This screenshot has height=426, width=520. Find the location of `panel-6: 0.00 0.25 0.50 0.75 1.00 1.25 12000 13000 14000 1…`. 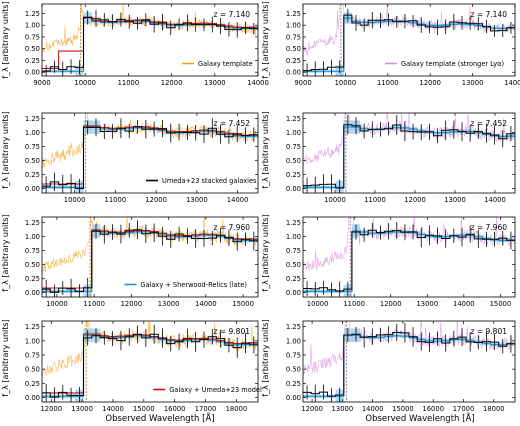

panel-6: 0.00 0.25 0.50 0.75 1.00 1.25 12000 13000 14000 1… is located at coordinates (143, 366).